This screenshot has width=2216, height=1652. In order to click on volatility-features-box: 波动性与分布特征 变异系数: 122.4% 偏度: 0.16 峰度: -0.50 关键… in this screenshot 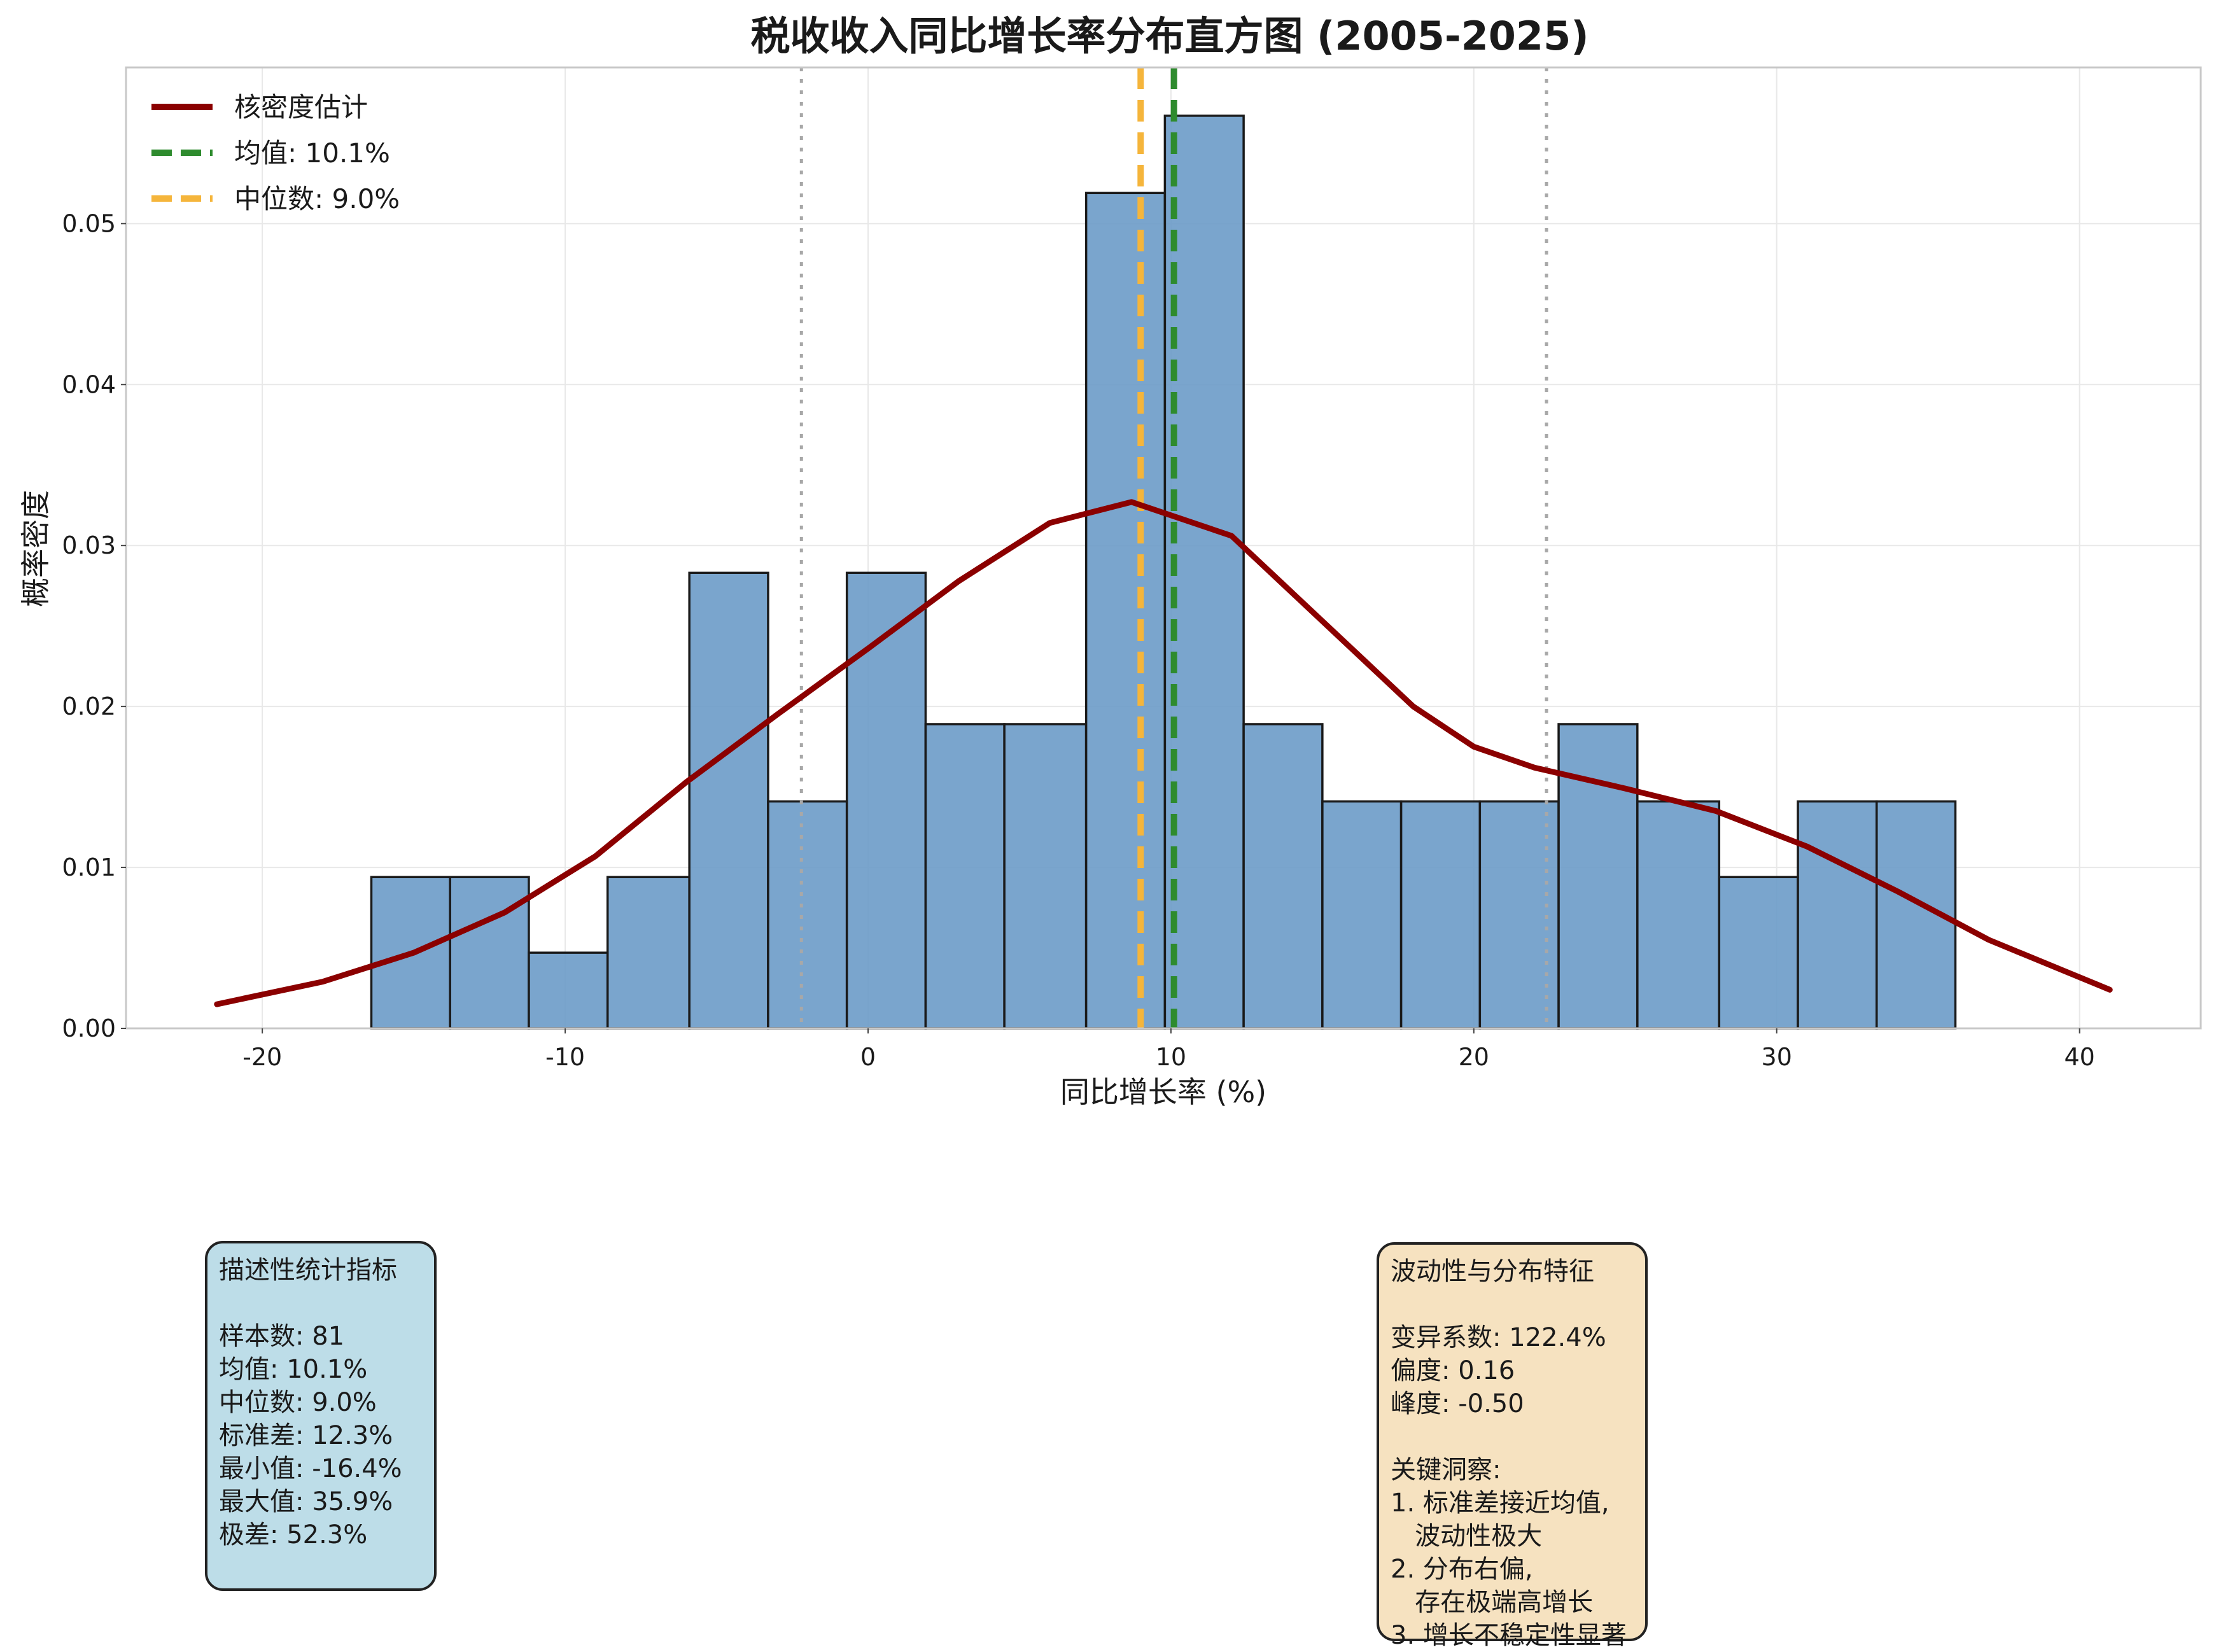, I will do `click(1513, 1446)`.